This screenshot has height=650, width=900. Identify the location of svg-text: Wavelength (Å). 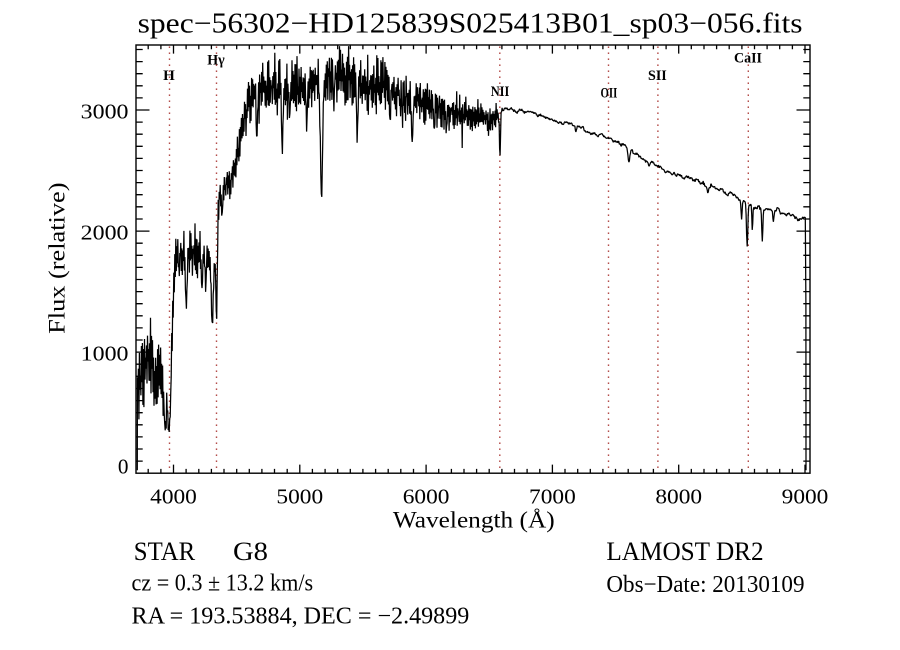
(474, 519).